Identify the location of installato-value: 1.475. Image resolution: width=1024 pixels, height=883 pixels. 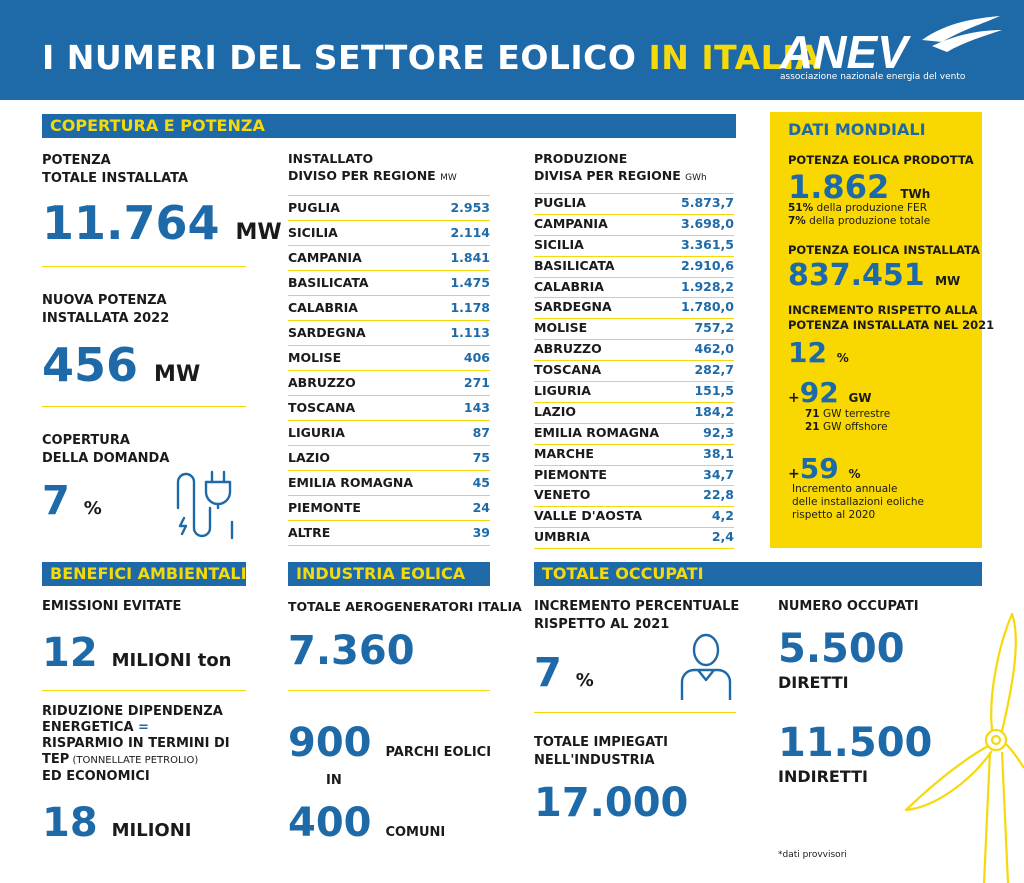
(470, 282).